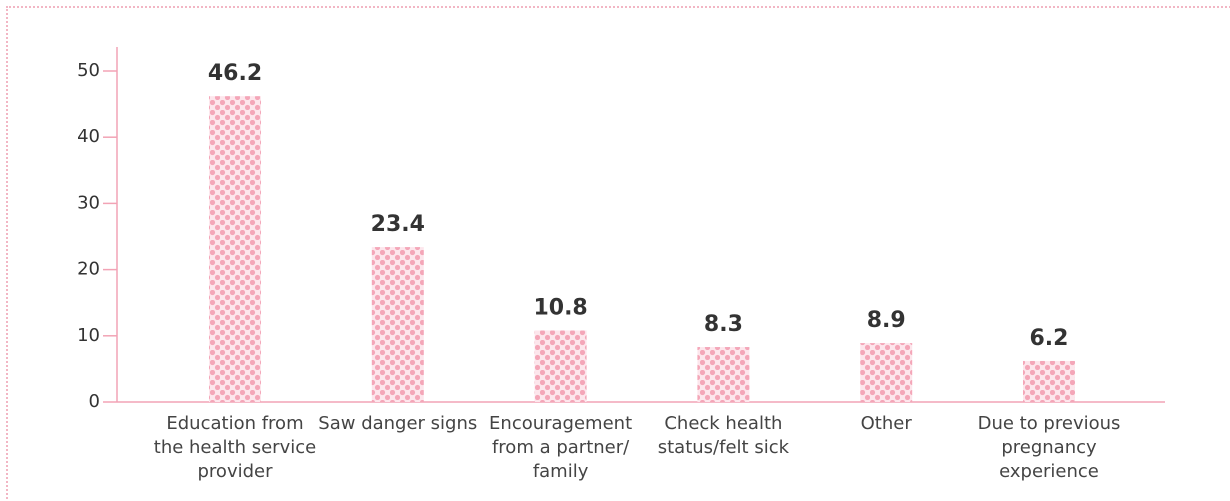 This screenshot has width=1230, height=501. Describe the element at coordinates (88, 136) in the screenshot. I see `y-tick-label: 40` at that location.